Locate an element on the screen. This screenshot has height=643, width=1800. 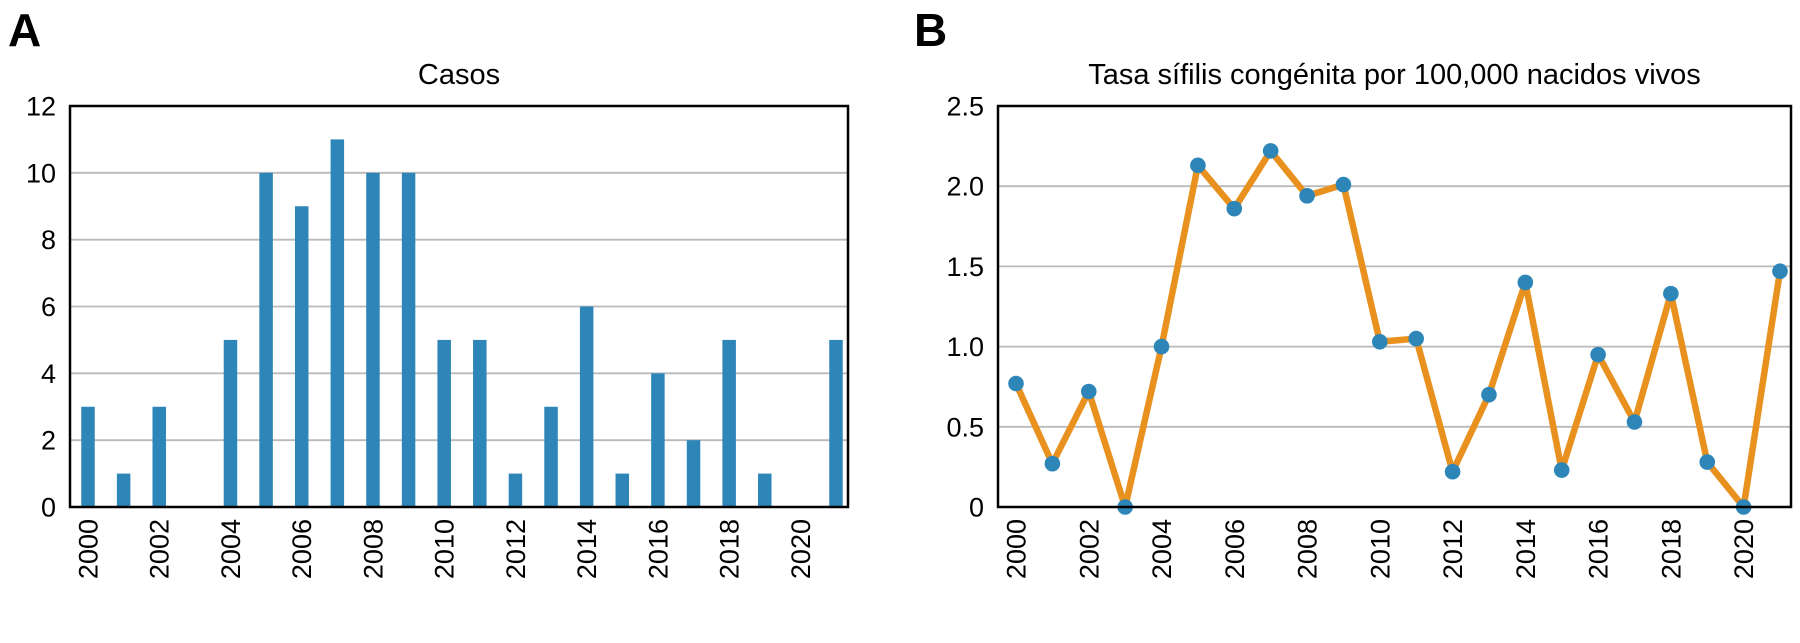
y-tick-label: 1.0 is located at coordinates (965, 347).